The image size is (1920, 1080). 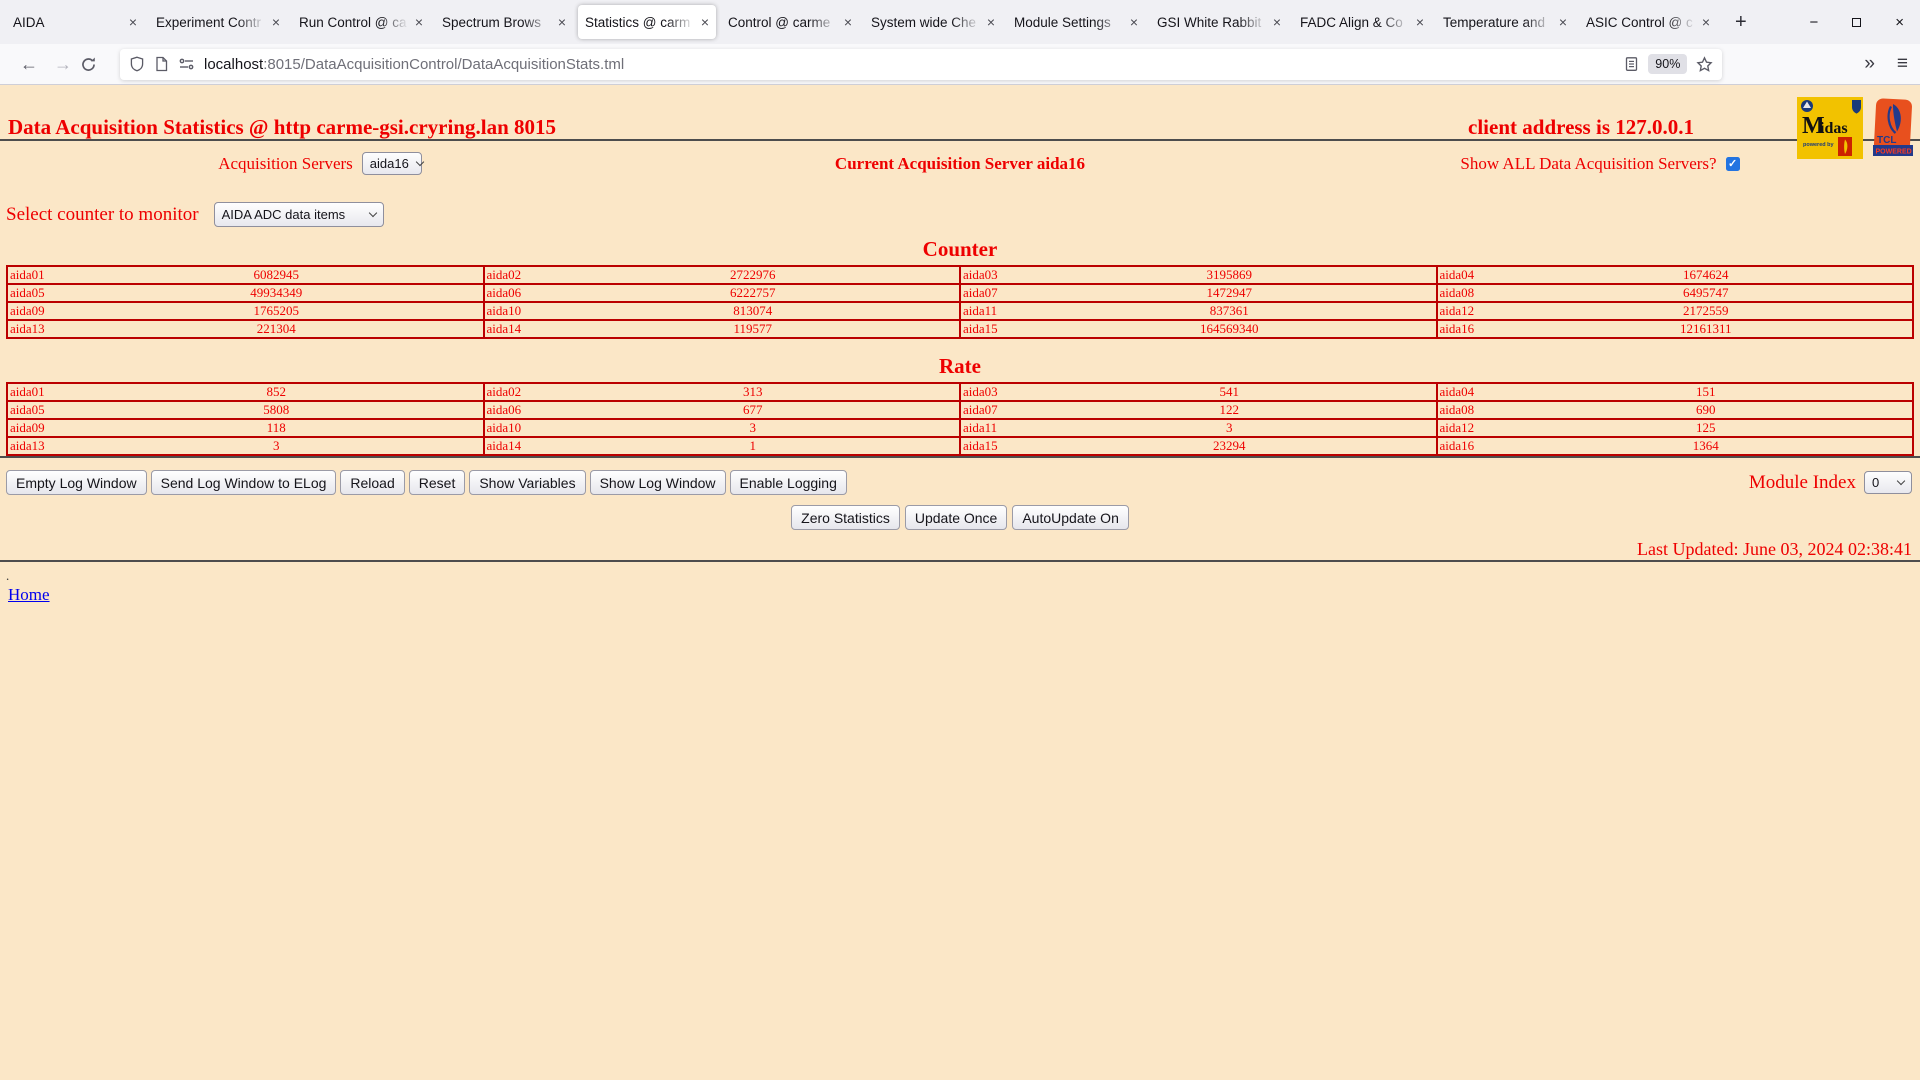 What do you see at coordinates (753, 409) in the screenshot?
I see `stat-value: 677` at bounding box center [753, 409].